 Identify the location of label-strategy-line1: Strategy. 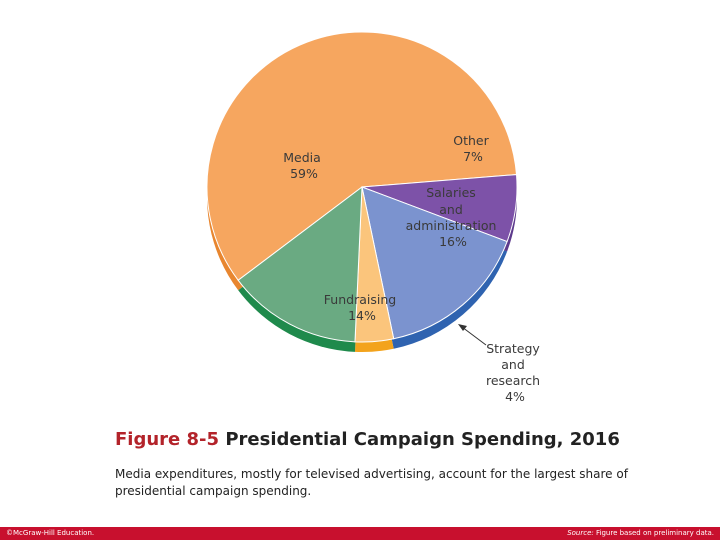
(513, 348).